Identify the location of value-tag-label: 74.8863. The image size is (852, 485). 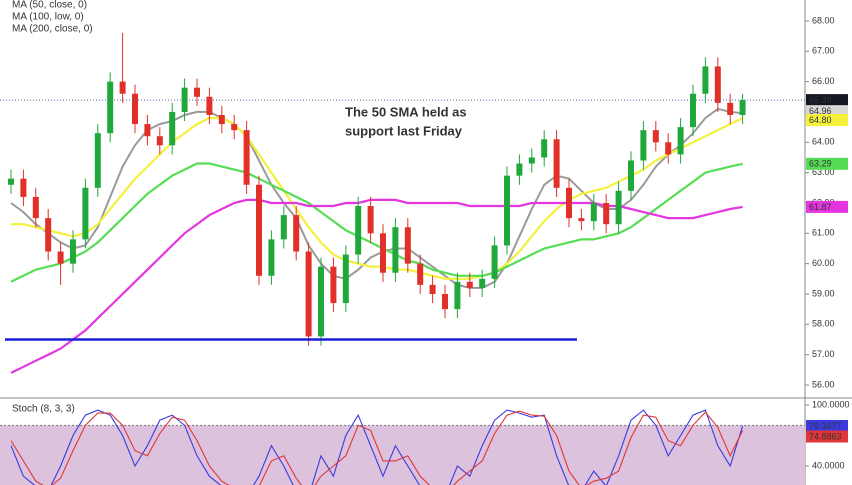
(825, 436).